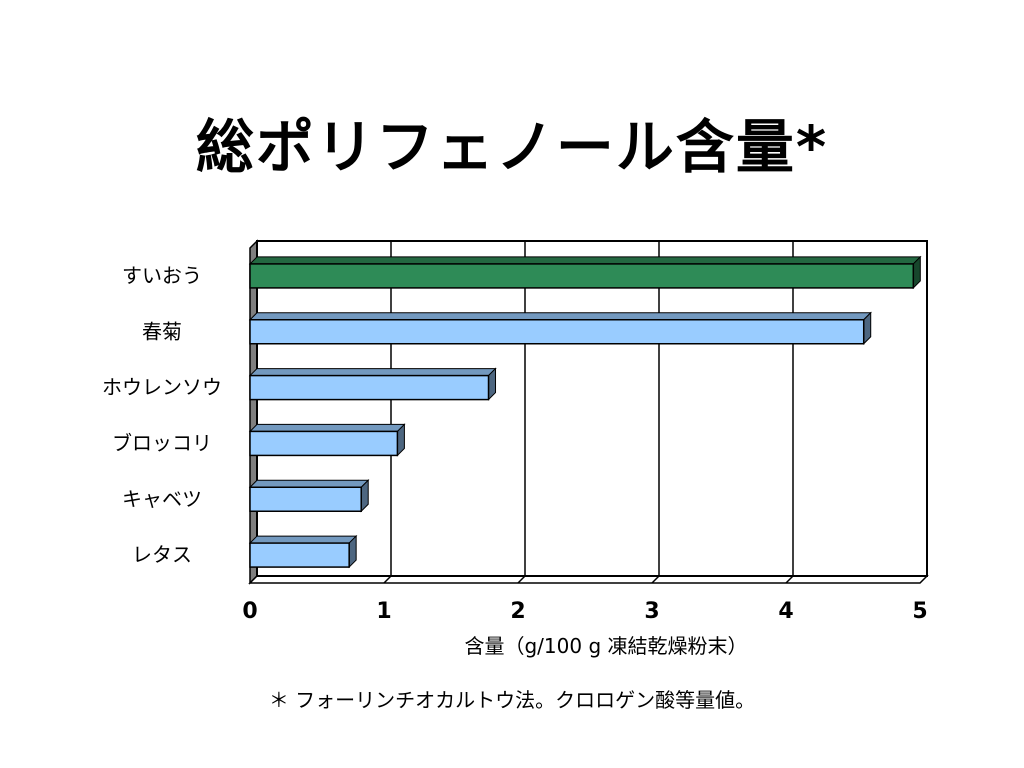 Image resolution: width=1024 pixels, height=768 pixels. What do you see at coordinates (249, 611) in the screenshot?
I see `x-tick-label: 0` at bounding box center [249, 611].